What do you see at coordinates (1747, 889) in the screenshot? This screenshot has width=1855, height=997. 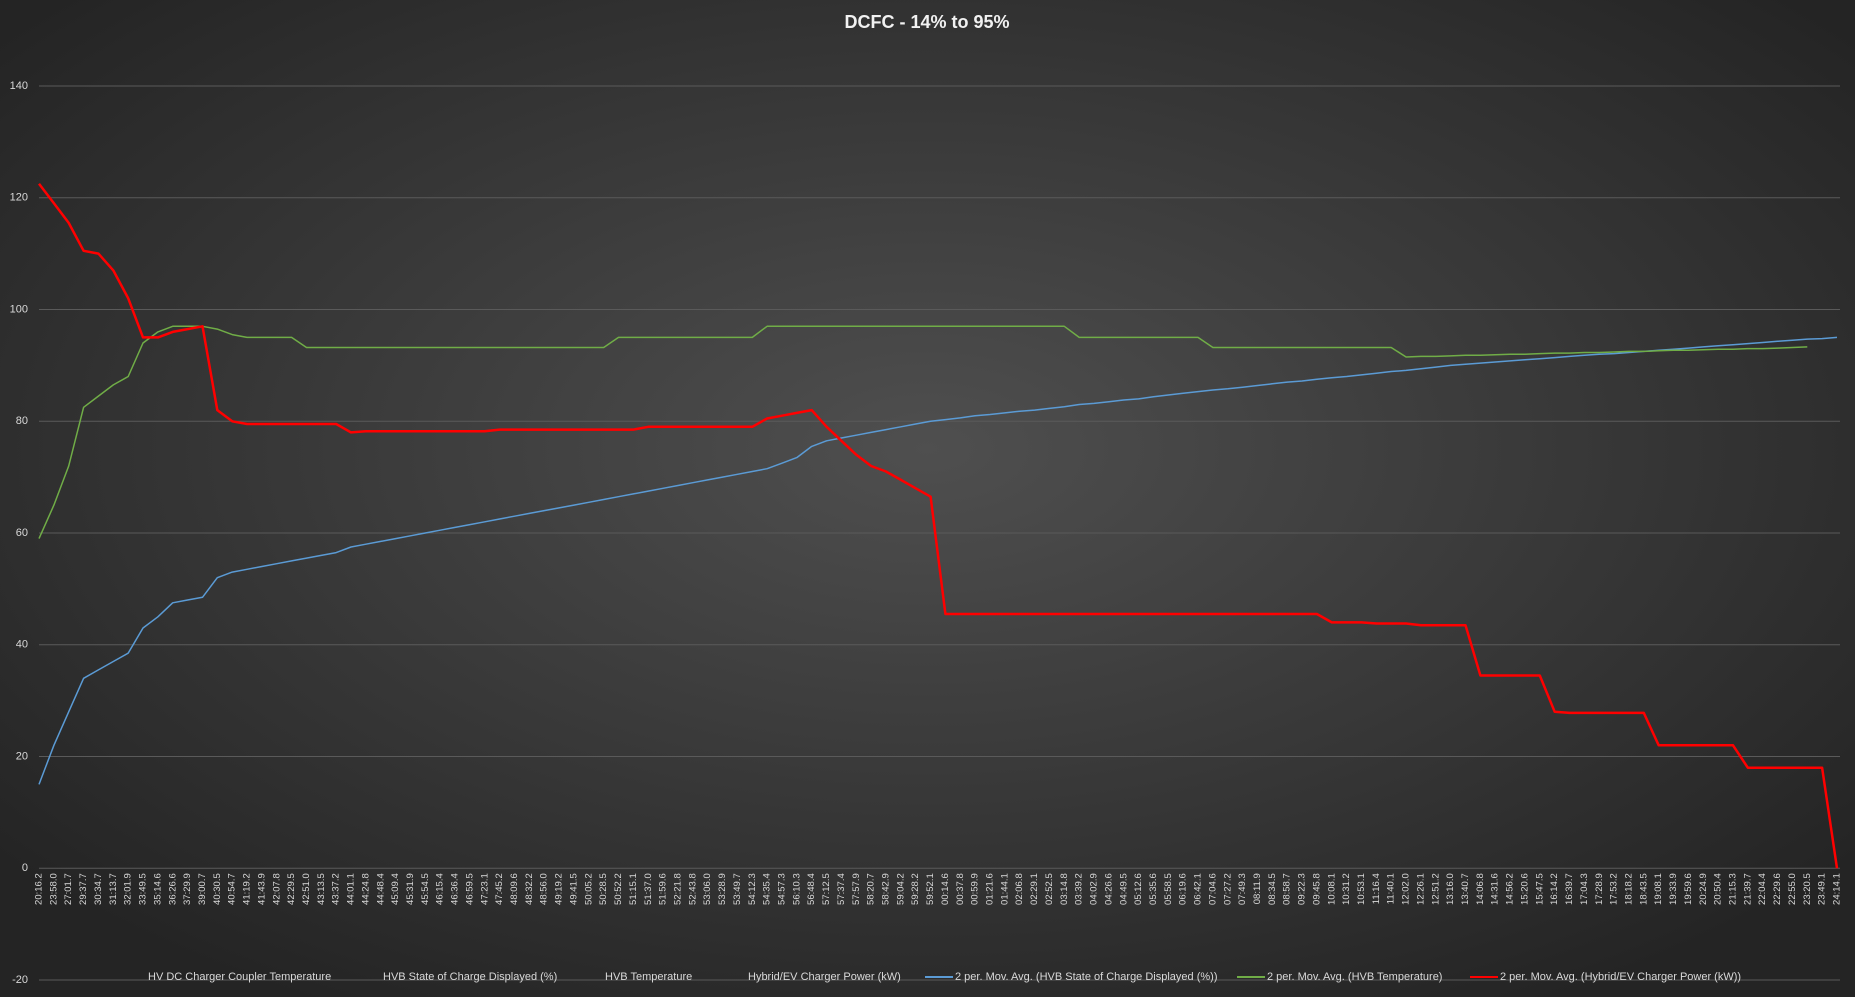 I see `x-tick-label: 21:39.7` at bounding box center [1747, 889].